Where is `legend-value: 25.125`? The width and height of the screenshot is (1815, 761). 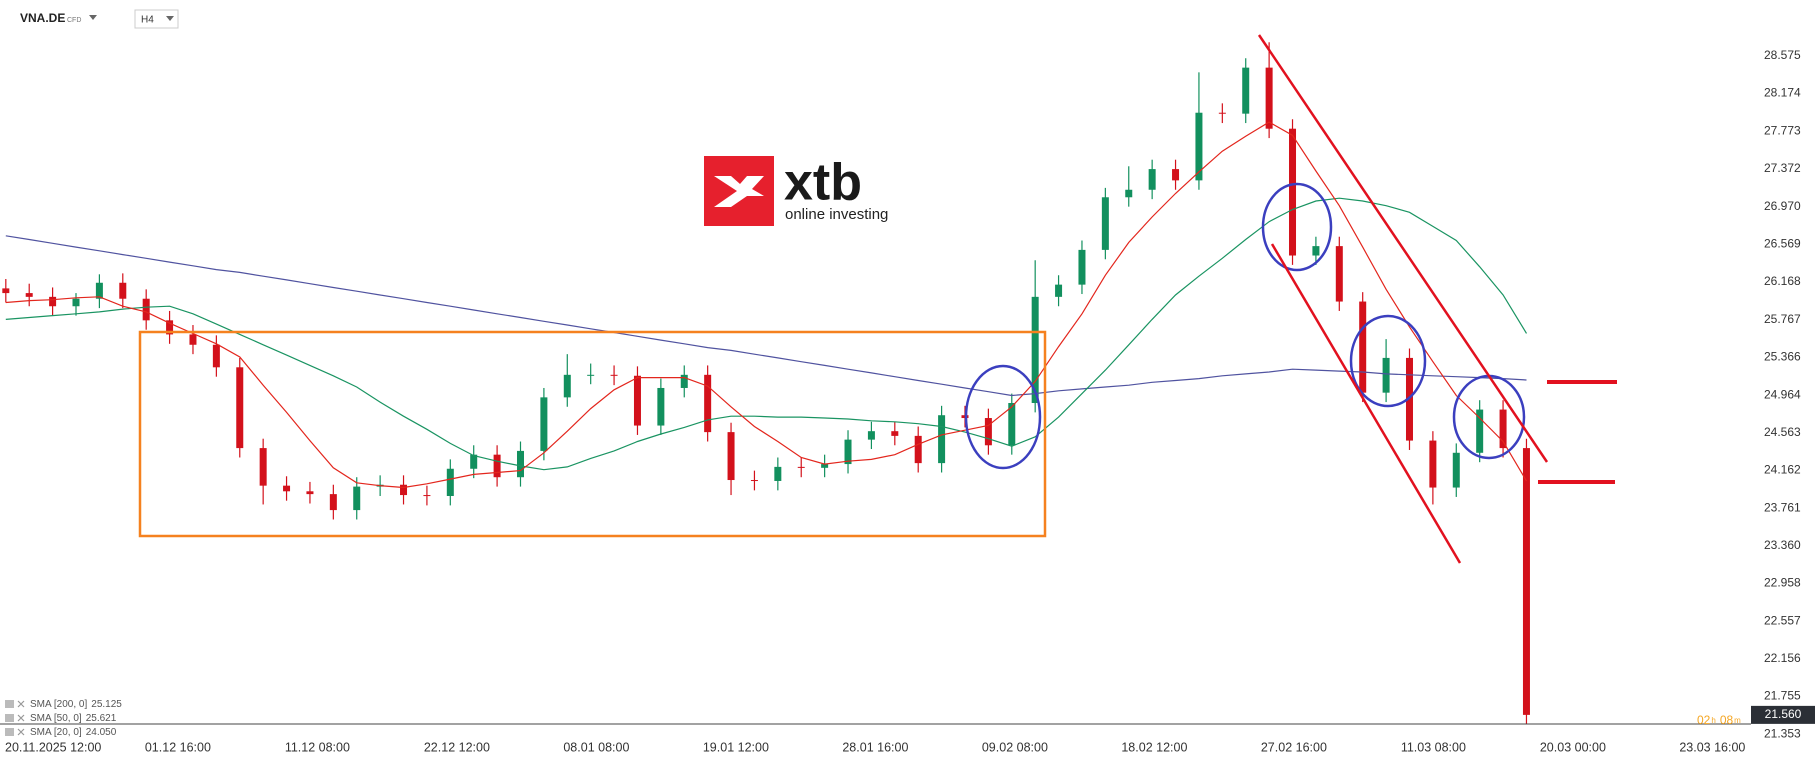
legend-value: 25.125 is located at coordinates (106, 704).